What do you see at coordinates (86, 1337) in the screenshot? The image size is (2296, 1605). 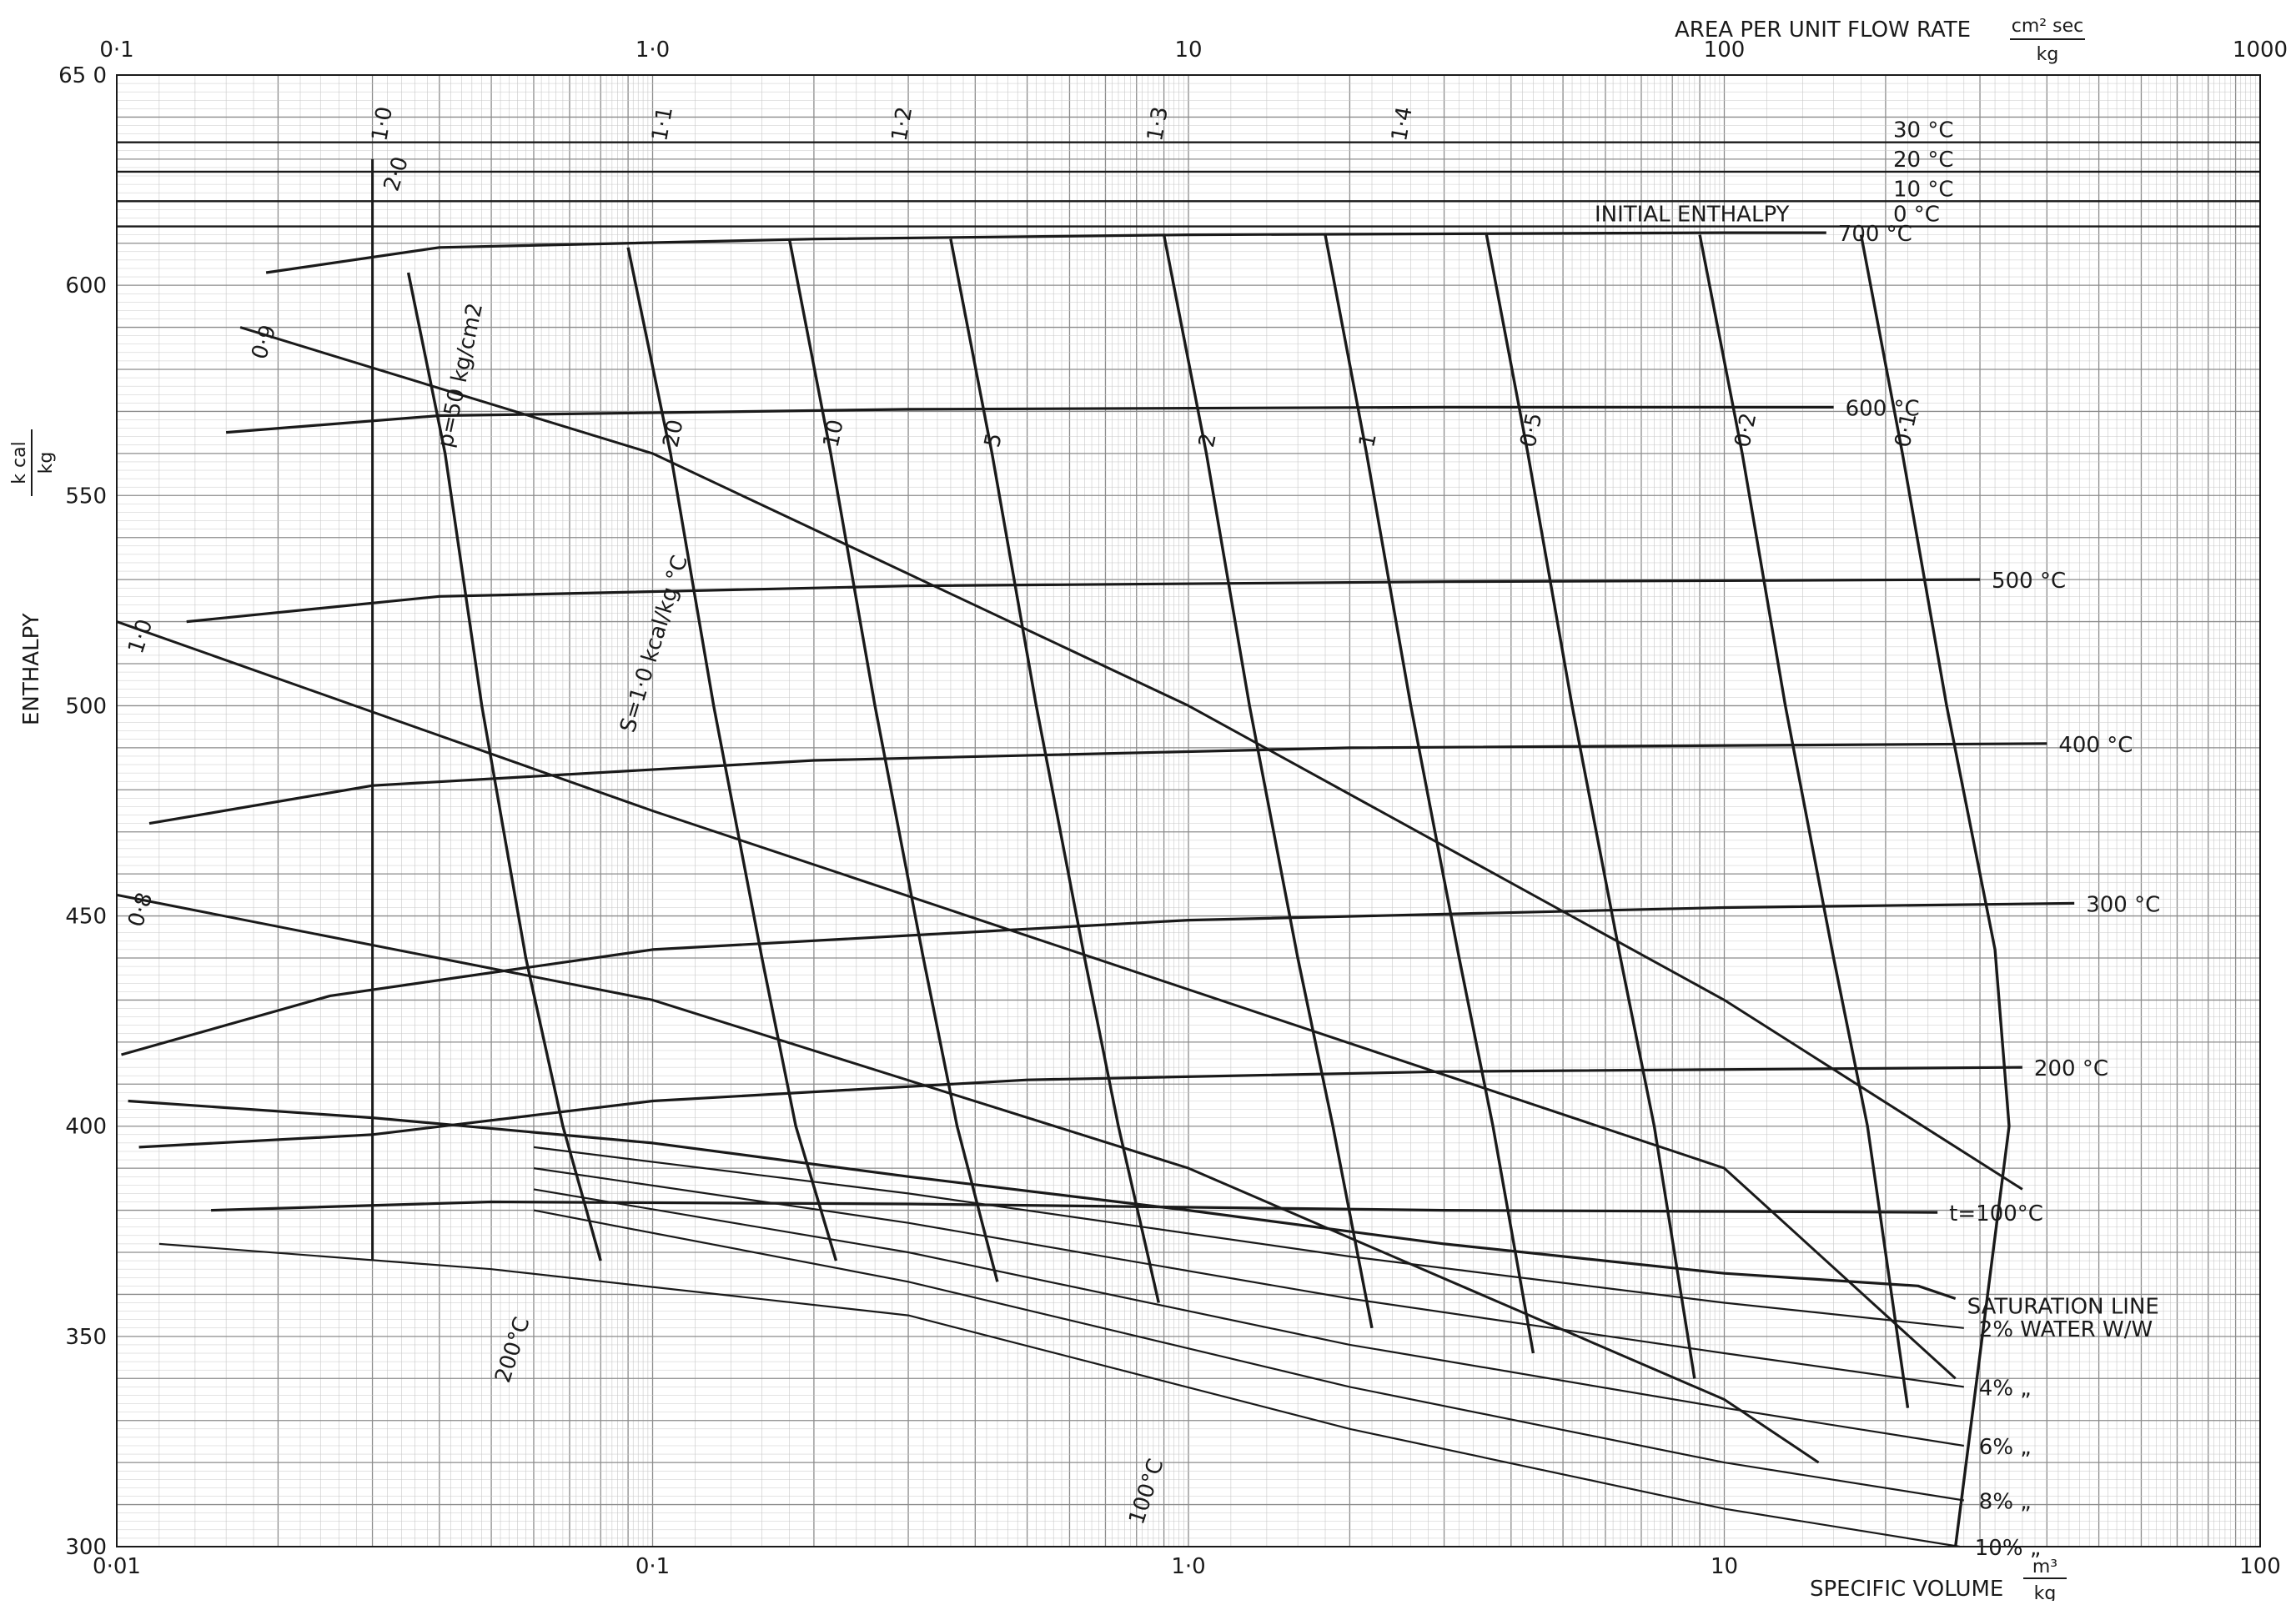 I see `left-tick-label: 350` at bounding box center [86, 1337].